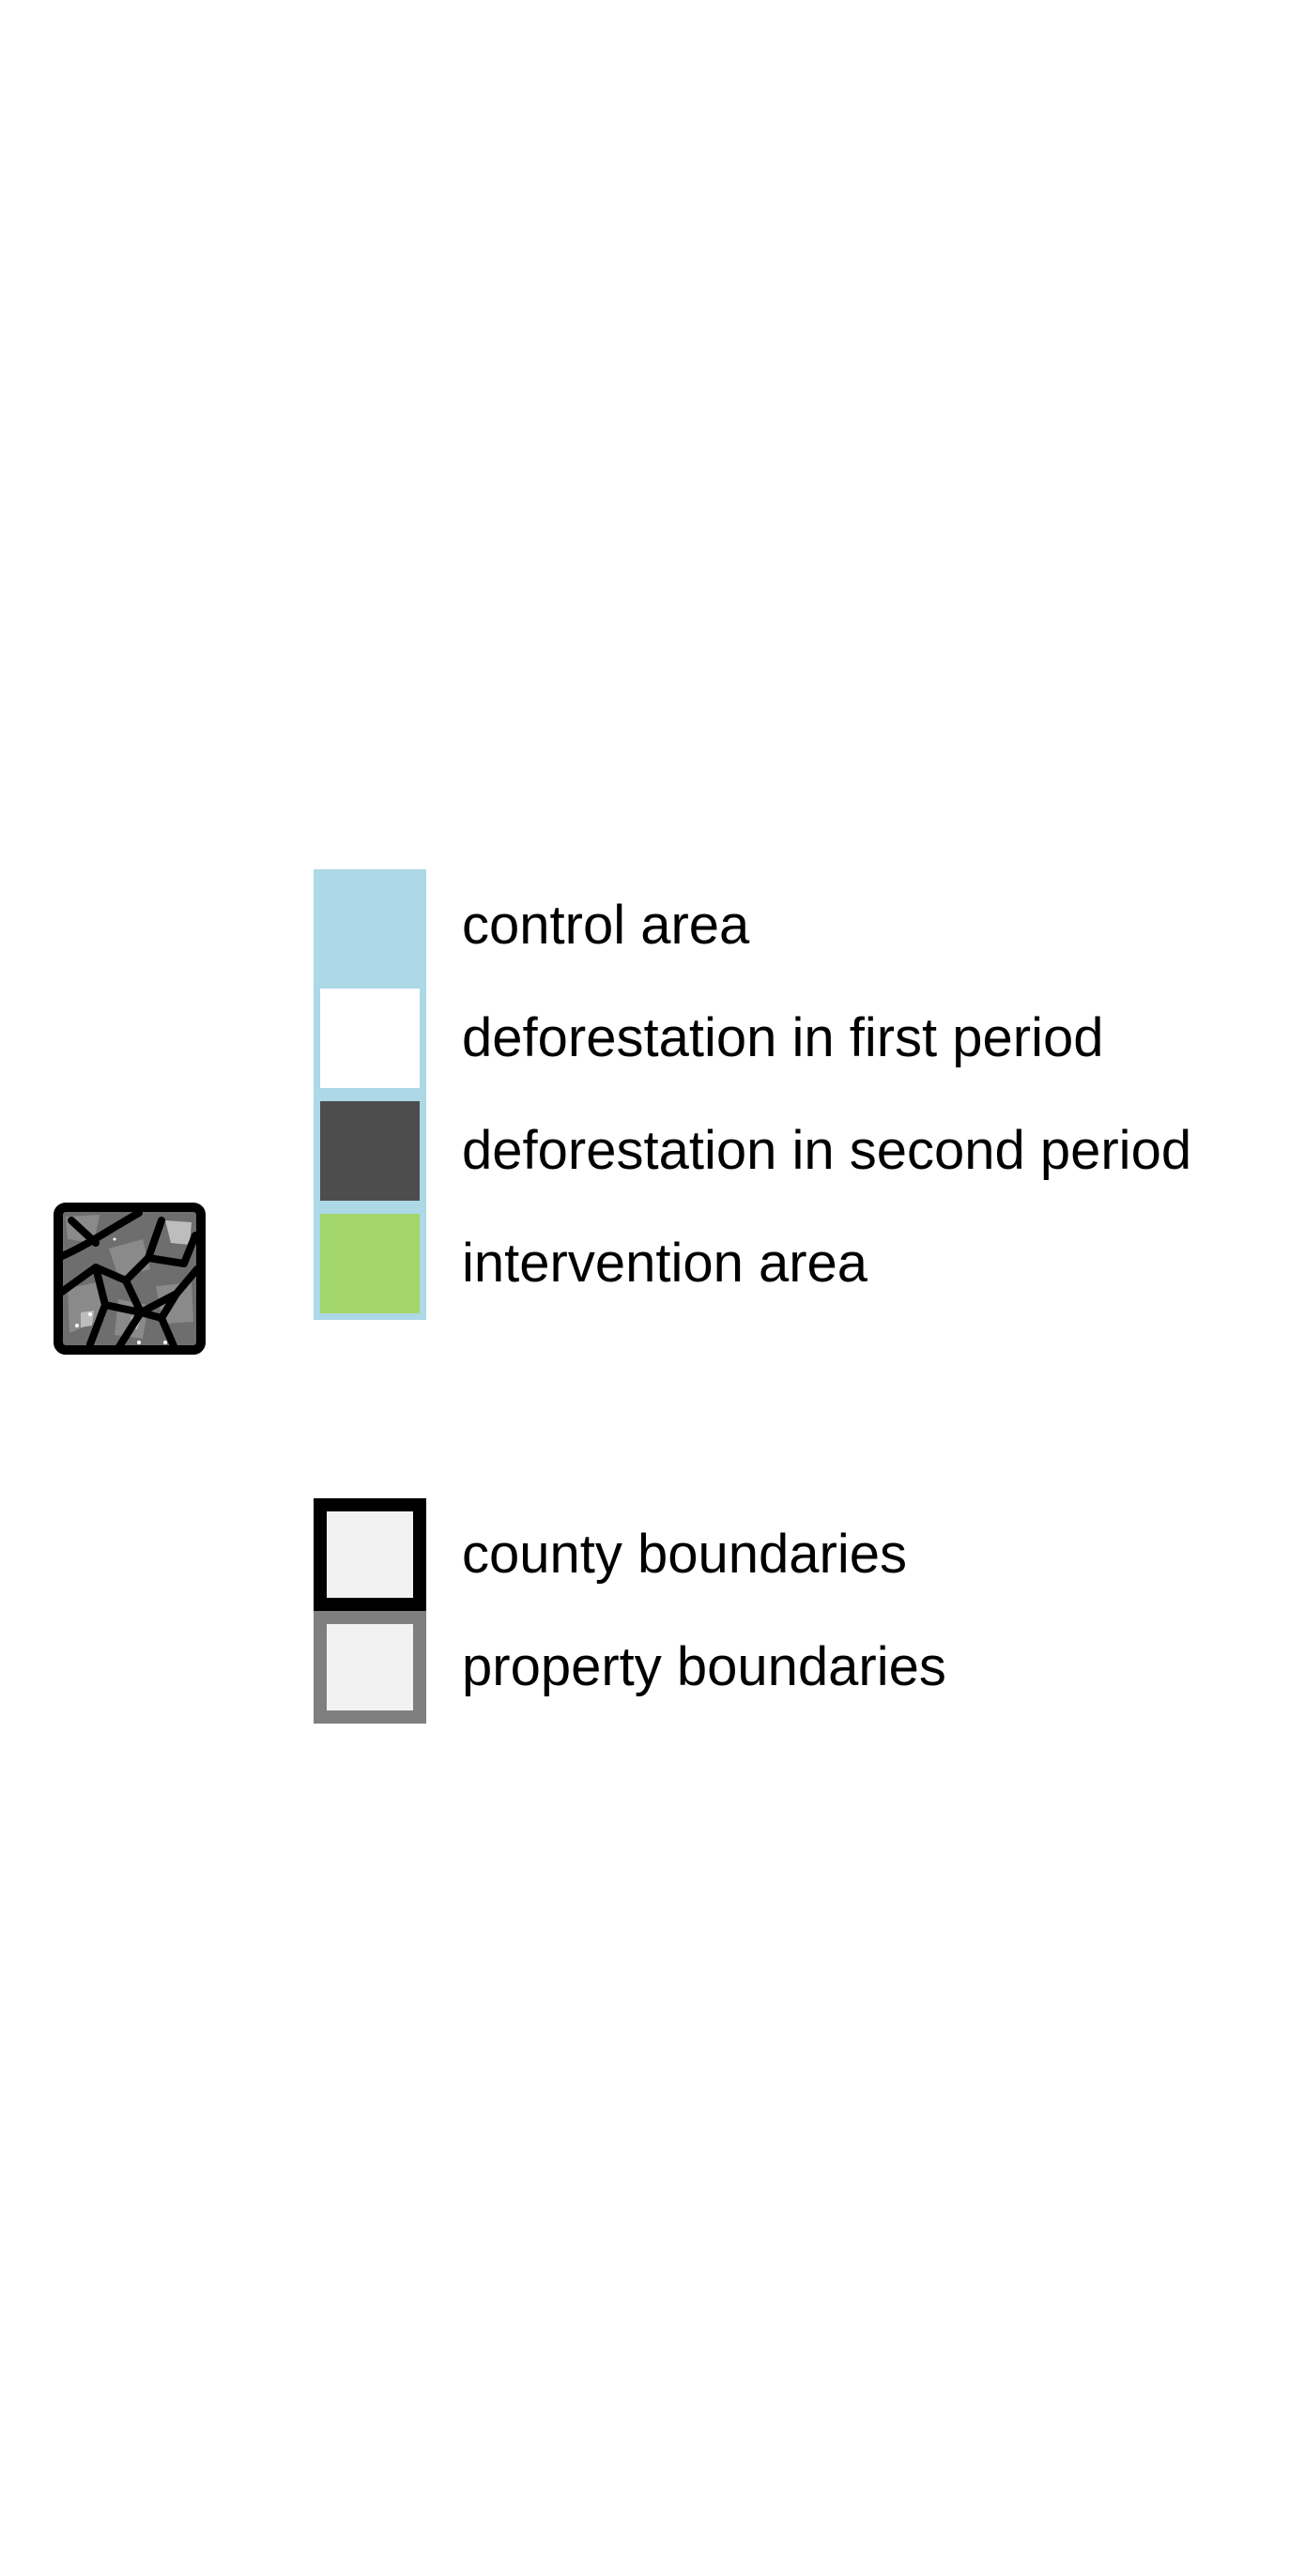  Describe the element at coordinates (665, 1263) in the screenshot. I see `legend-label: intervention area` at that location.